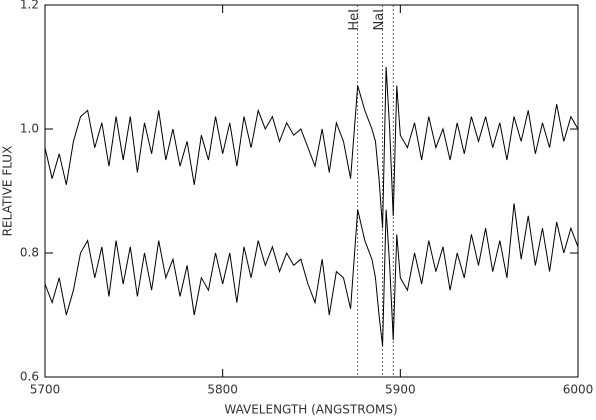 The image size is (596, 420). I want to click on y-axis-title: RELATIVE FLUX, so click(8, 191).